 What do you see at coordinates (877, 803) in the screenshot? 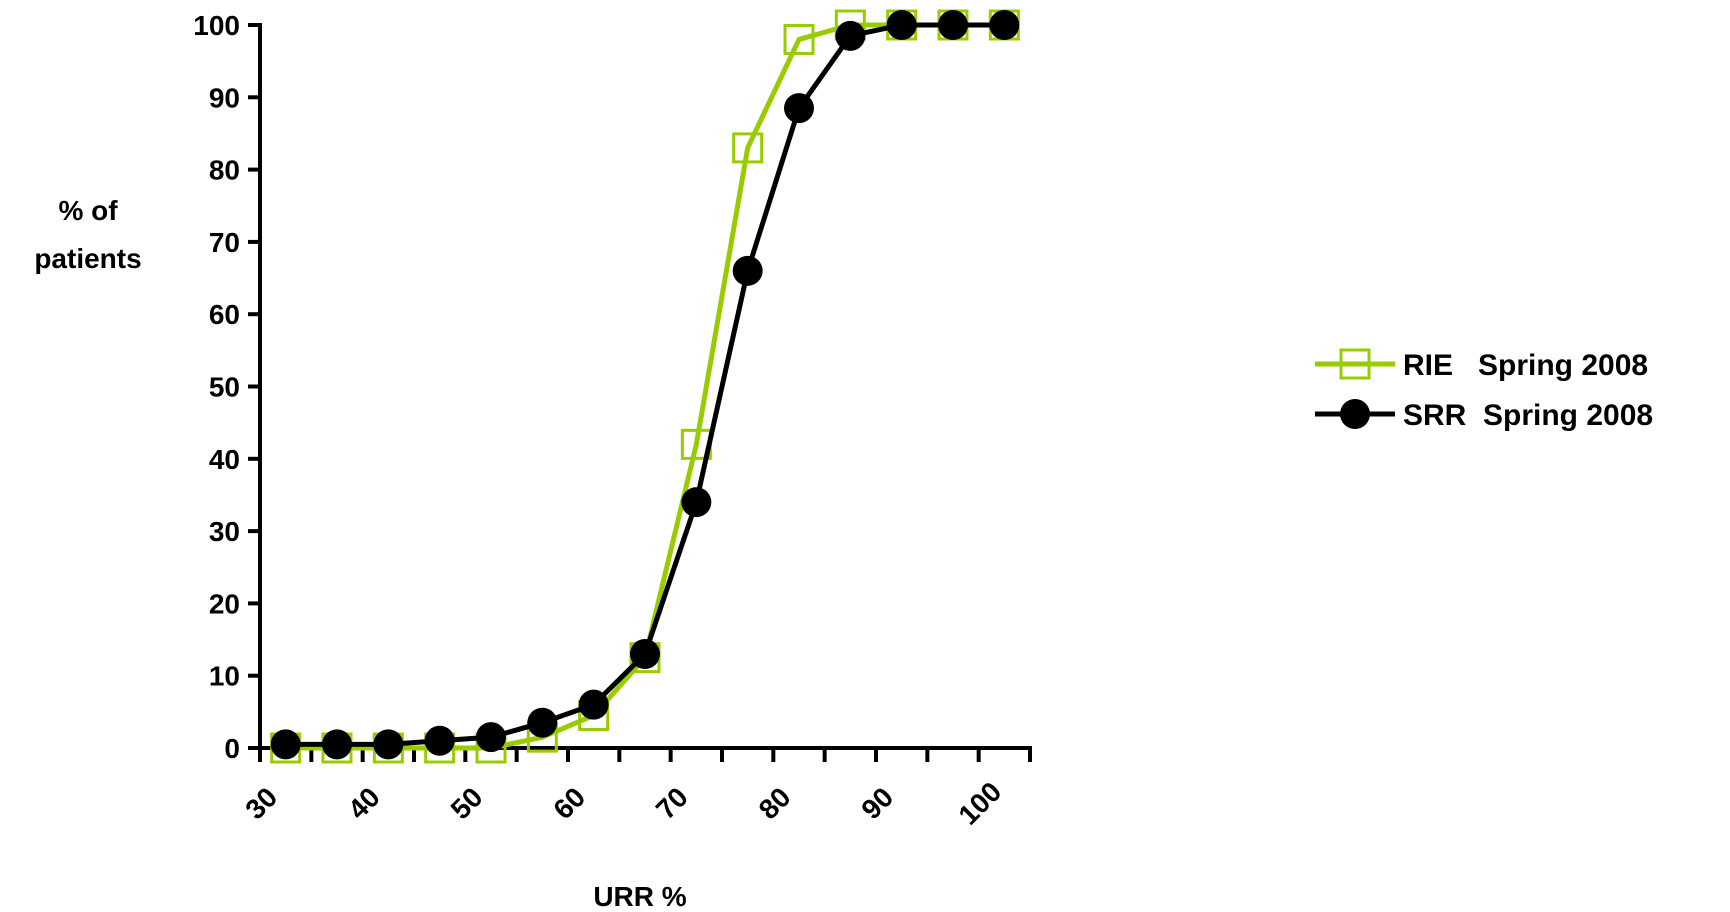
I see `x-tick-label: 90` at bounding box center [877, 803].